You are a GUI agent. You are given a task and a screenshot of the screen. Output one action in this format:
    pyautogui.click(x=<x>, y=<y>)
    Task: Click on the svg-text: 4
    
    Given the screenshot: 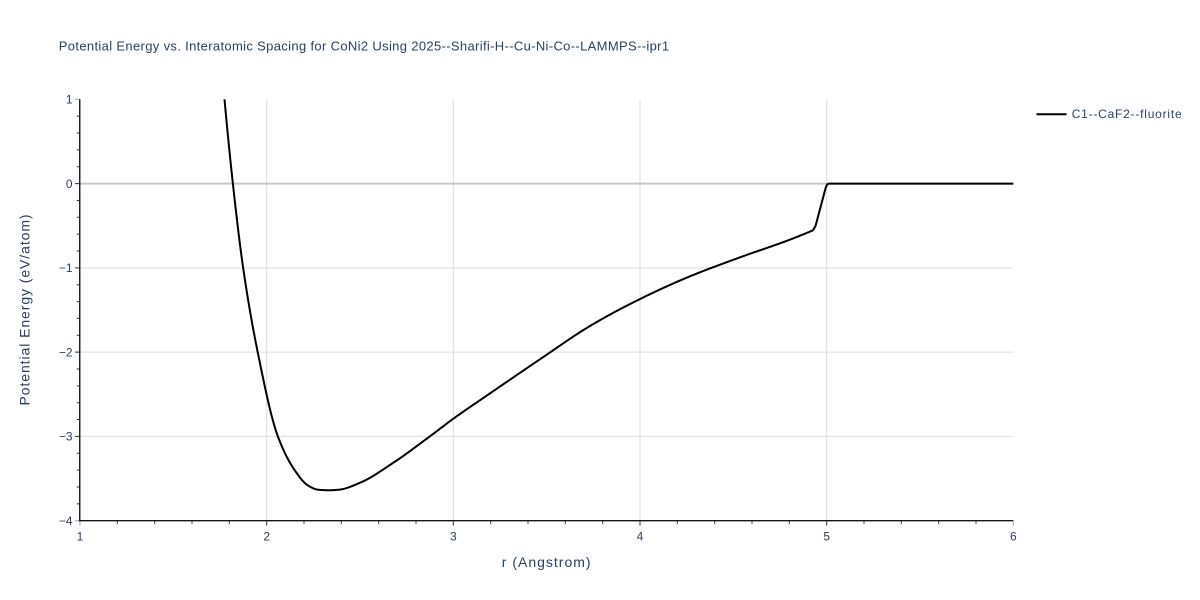 What is the action you would take?
    pyautogui.click(x=640, y=536)
    